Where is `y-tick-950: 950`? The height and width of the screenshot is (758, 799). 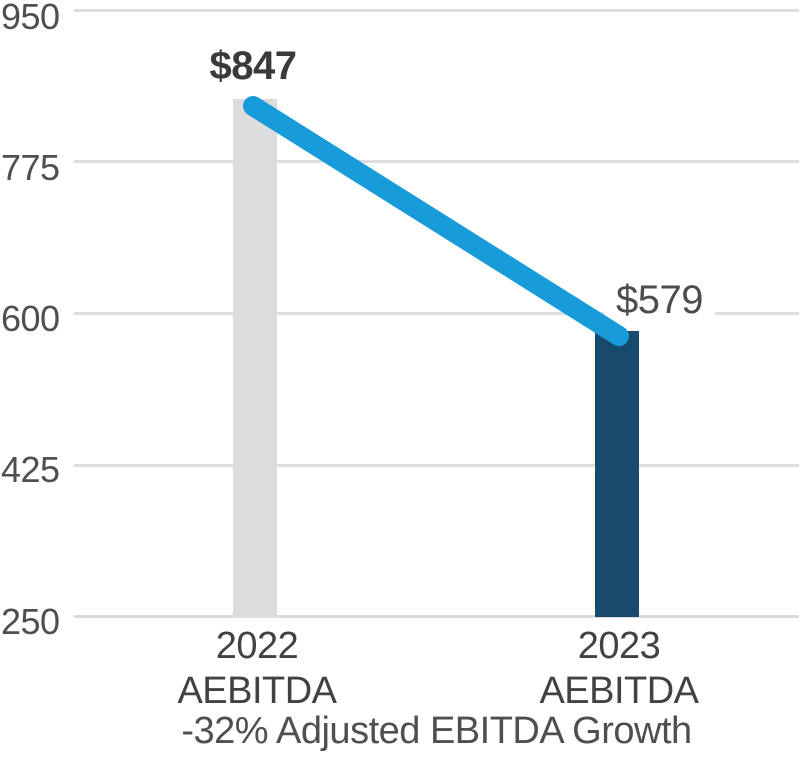
y-tick-950: 950 is located at coordinates (30, 18).